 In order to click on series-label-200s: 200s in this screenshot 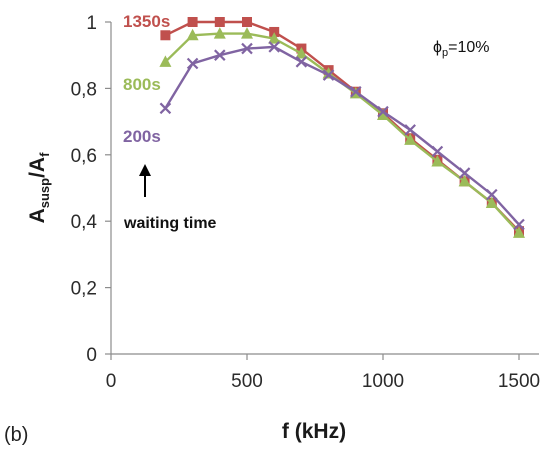, I will do `click(142, 136)`.